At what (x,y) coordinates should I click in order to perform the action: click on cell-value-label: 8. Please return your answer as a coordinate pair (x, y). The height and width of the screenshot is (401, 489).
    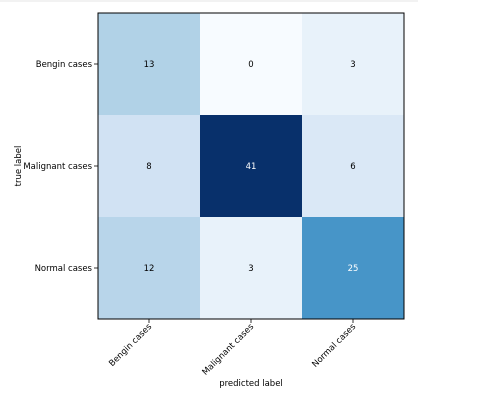
    Looking at the image, I should click on (148, 167).